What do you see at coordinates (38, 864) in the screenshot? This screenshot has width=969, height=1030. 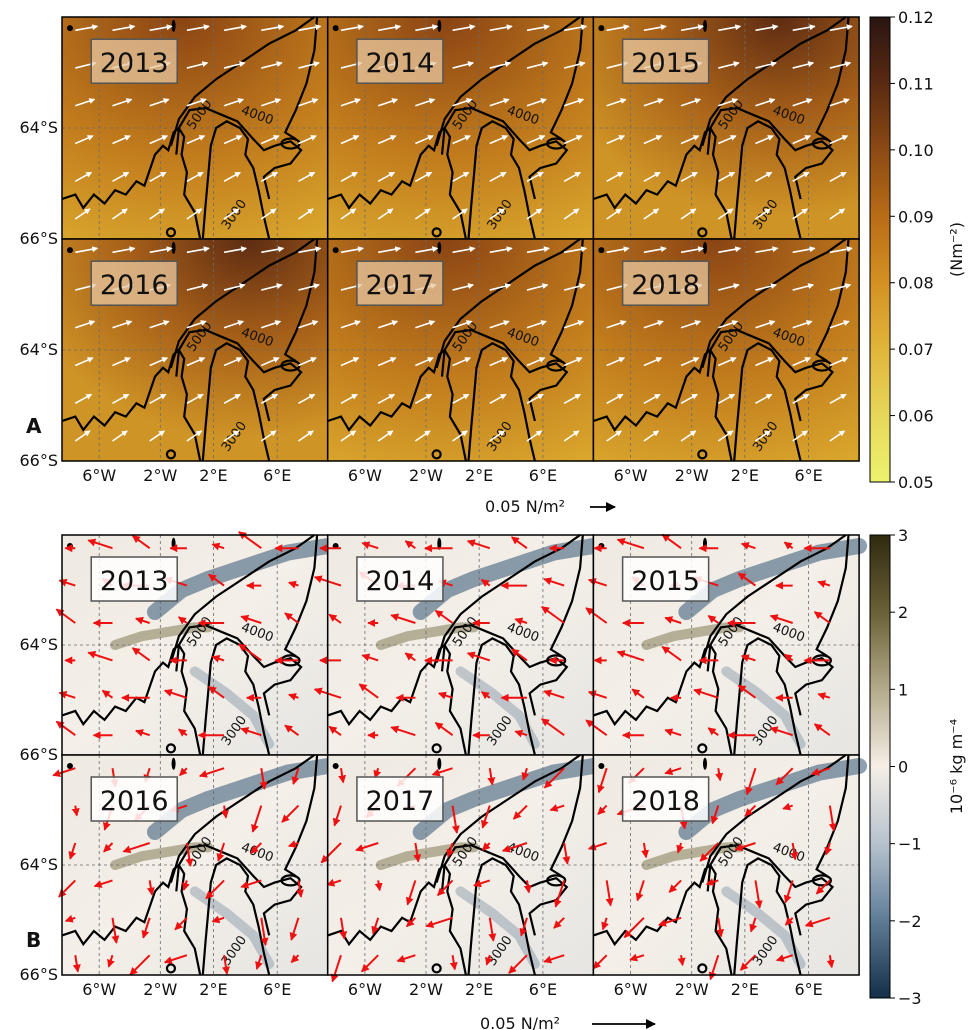 I see `latitude-tick-label: 64°S` at bounding box center [38, 864].